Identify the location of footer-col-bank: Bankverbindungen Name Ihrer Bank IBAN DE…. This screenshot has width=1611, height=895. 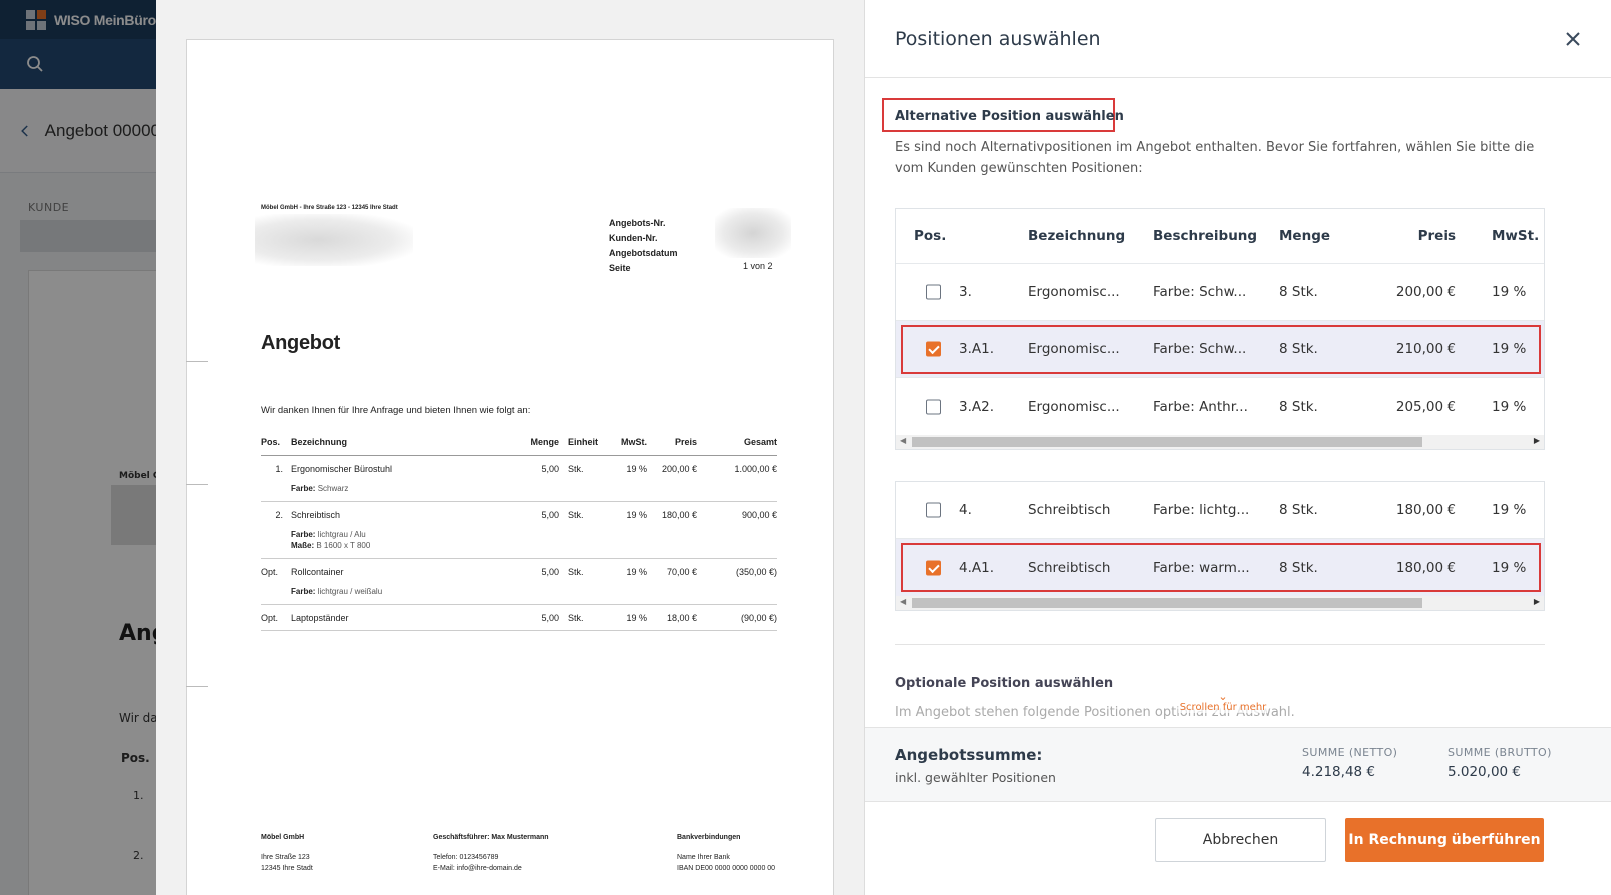
(726, 853).